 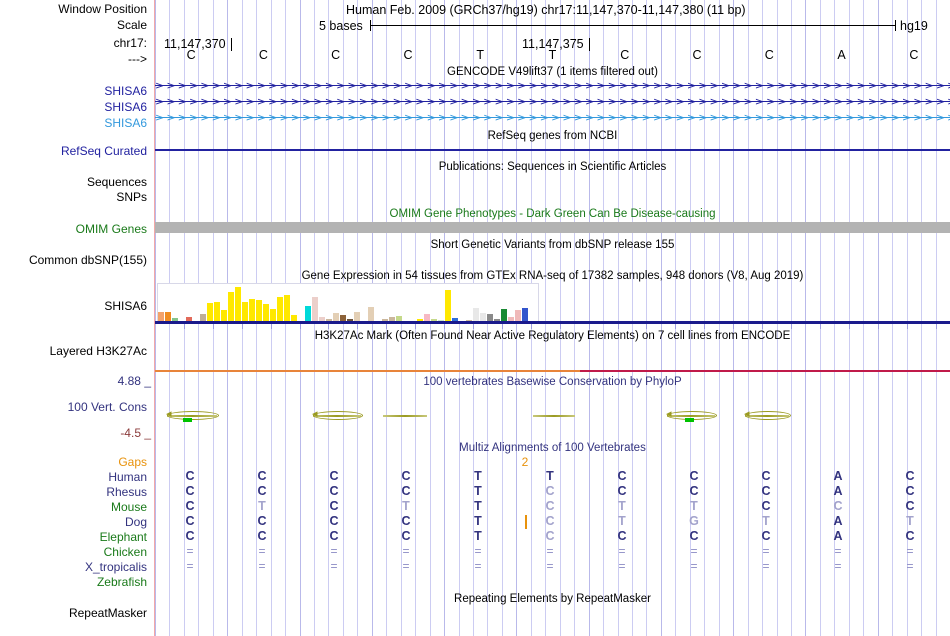 I want to click on species-label-x_tropicalis: X_tropicalis, so click(x=115, y=567).